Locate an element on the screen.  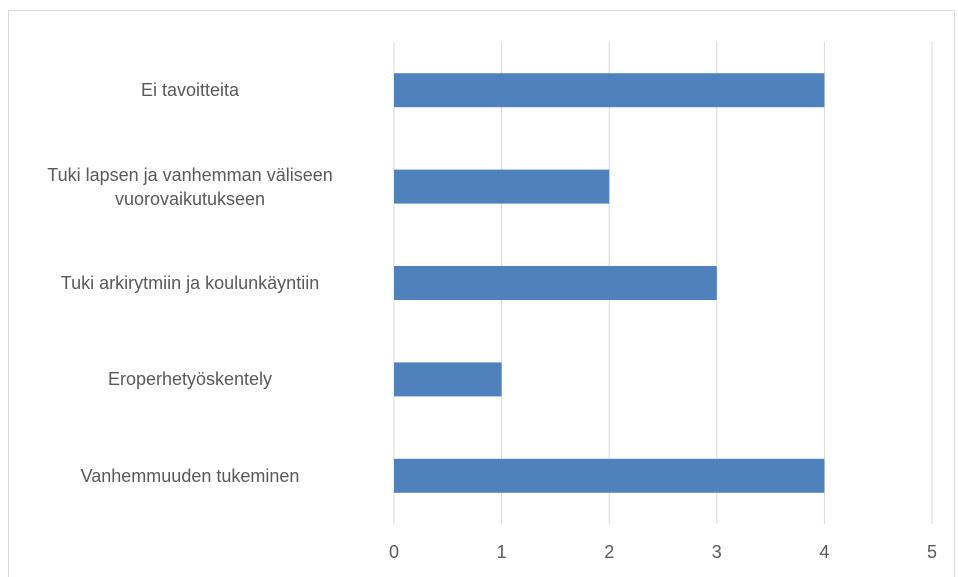
x-tick-label: 5 is located at coordinates (932, 552).